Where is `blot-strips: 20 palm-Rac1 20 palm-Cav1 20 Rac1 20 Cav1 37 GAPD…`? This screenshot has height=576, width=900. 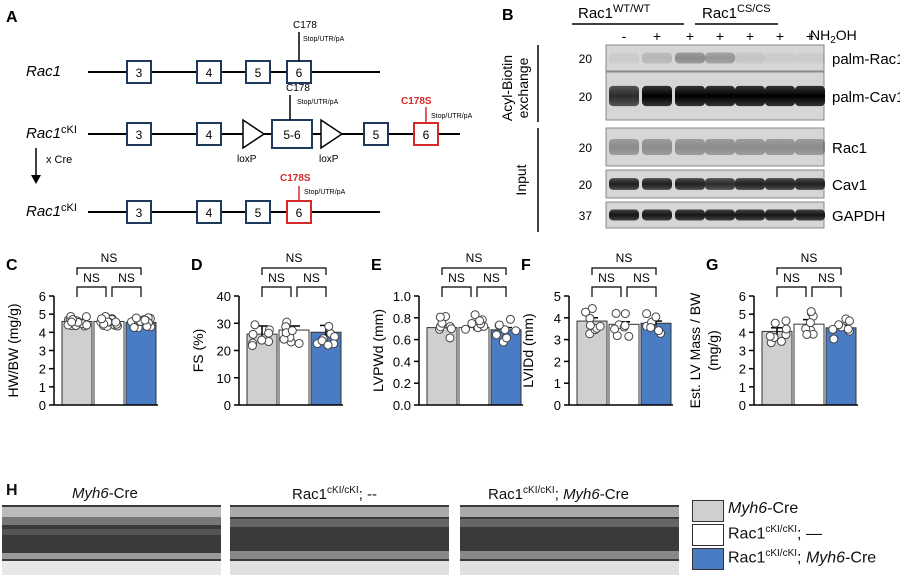 blot-strips: 20 palm-Rac1 20 palm-Cav1 20 Rac1 20 Cav1 37 GAPD… is located at coordinates (739, 136).